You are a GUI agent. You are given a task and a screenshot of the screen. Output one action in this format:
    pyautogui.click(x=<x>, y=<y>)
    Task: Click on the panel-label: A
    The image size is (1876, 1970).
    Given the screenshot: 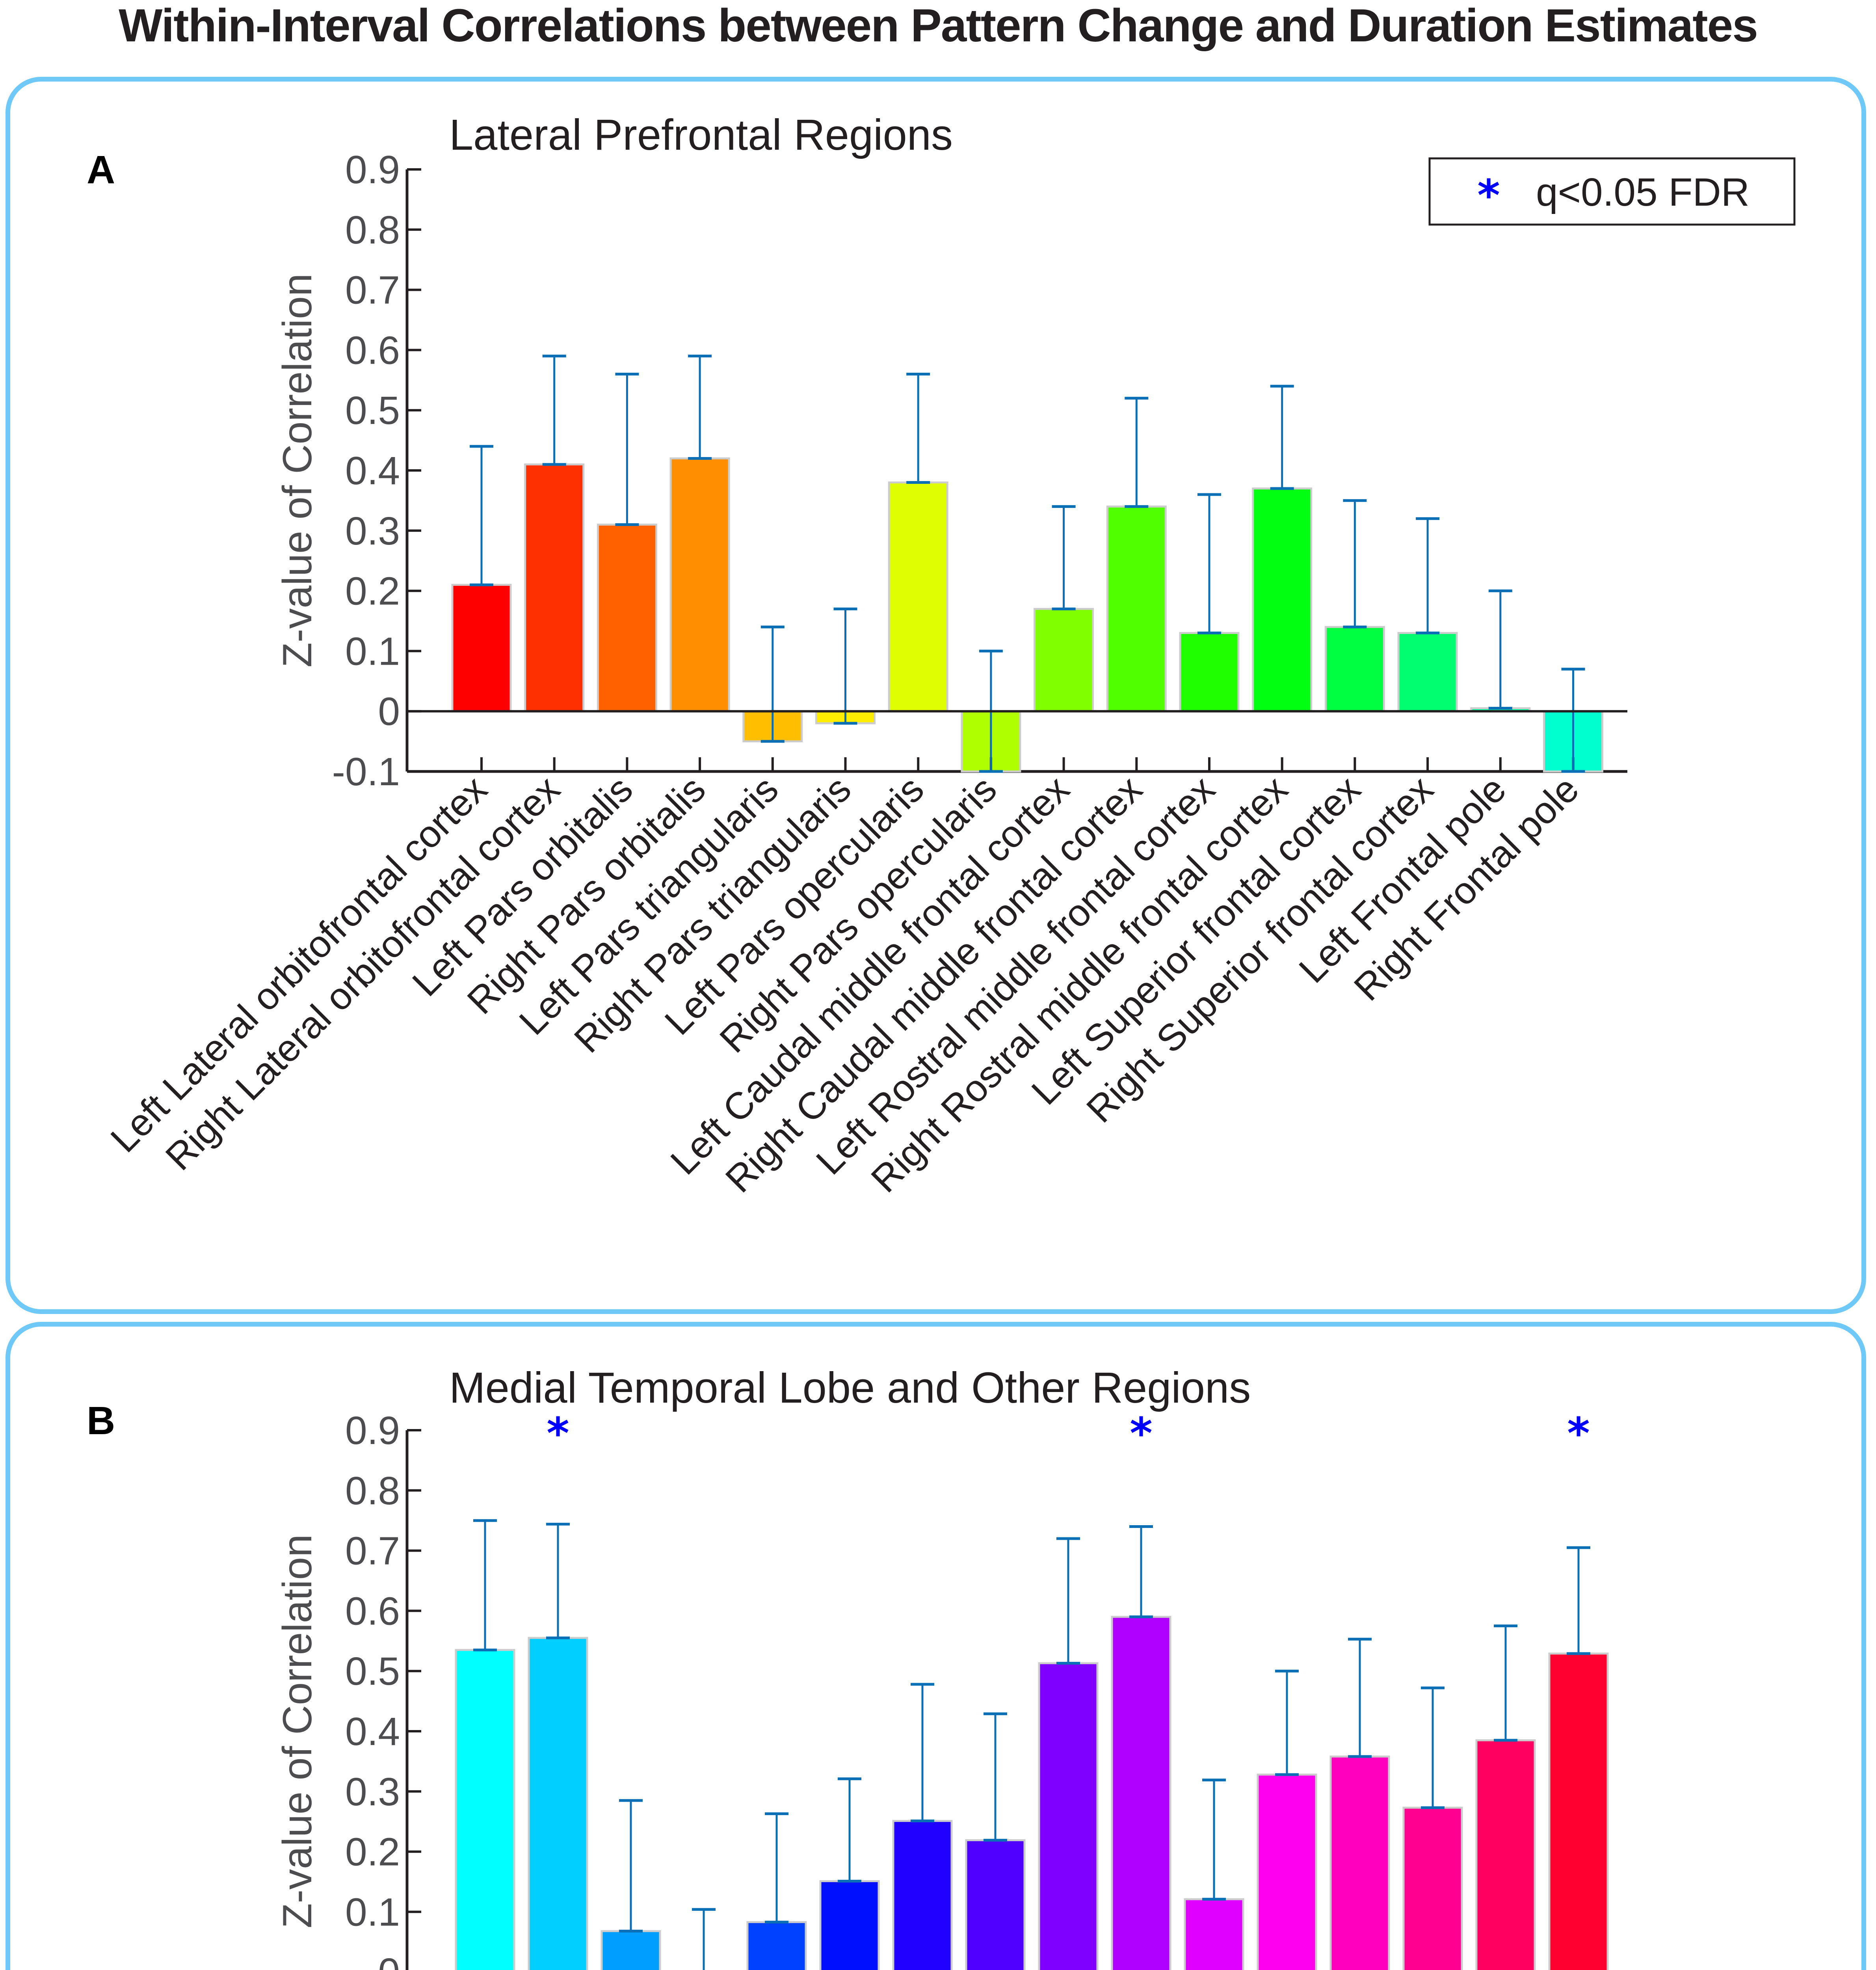 What is the action you would take?
    pyautogui.click(x=101, y=170)
    